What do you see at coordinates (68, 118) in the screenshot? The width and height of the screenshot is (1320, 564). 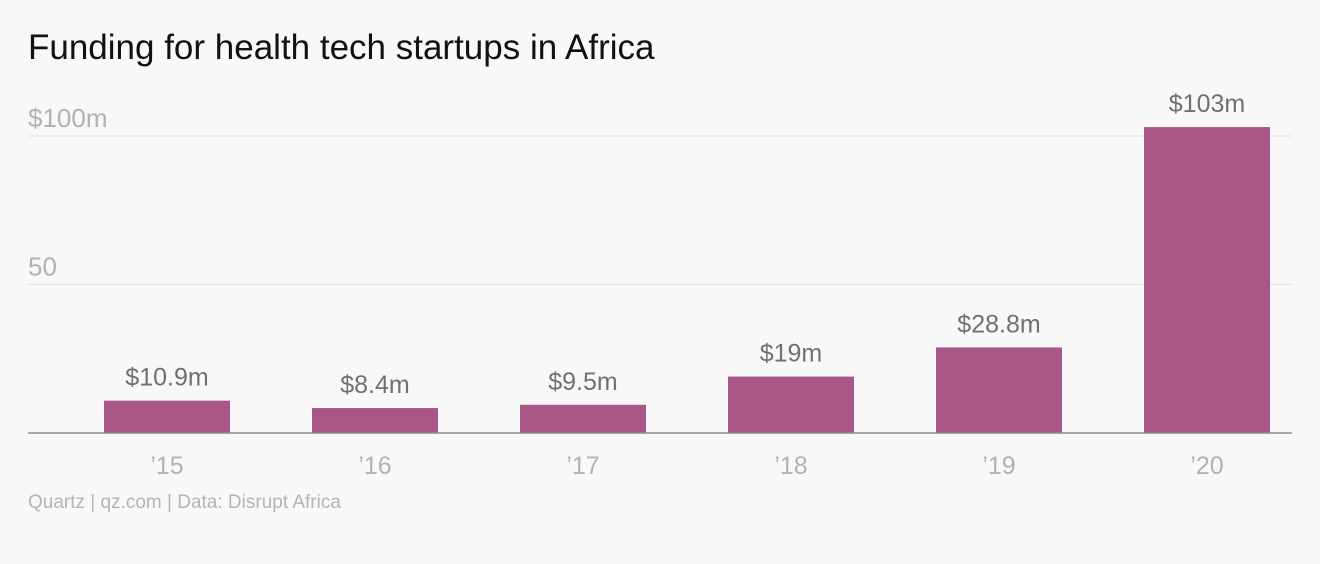 I see `y-tick-label: $100m` at bounding box center [68, 118].